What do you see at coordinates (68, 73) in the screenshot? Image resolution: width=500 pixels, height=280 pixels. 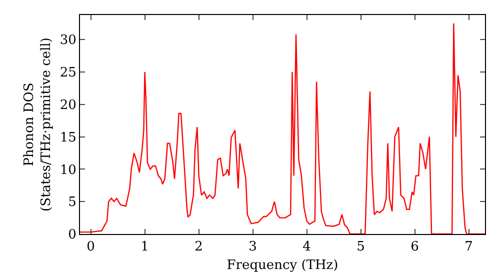 I see `y-tick-label: 25` at bounding box center [68, 73].